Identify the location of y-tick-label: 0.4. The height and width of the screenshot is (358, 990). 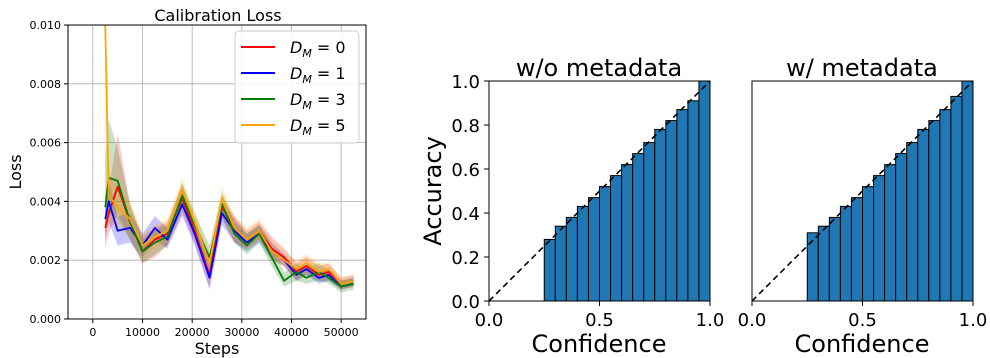
(465, 214).